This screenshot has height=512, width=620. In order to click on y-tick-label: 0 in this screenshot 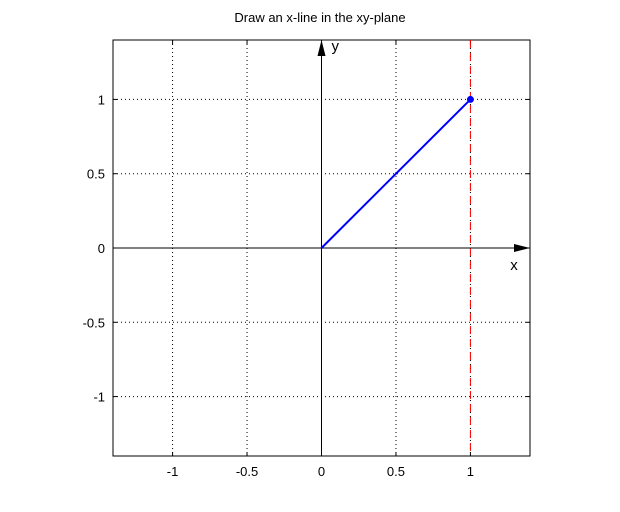, I will do `click(101, 248)`.